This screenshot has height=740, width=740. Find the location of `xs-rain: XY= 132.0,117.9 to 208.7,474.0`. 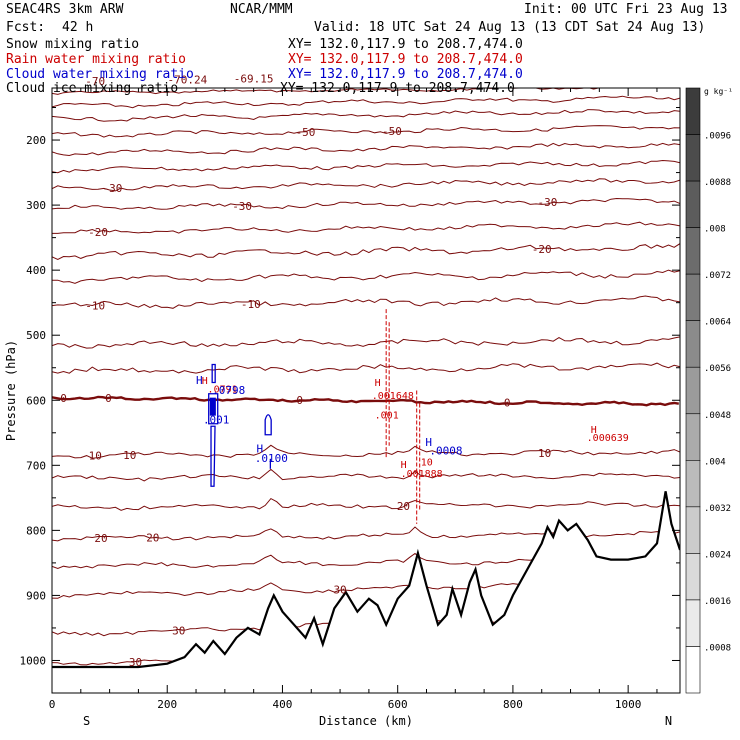

xs-rain: XY= 132.0,117.9 to 208.7,474.0 is located at coordinates (405, 59).